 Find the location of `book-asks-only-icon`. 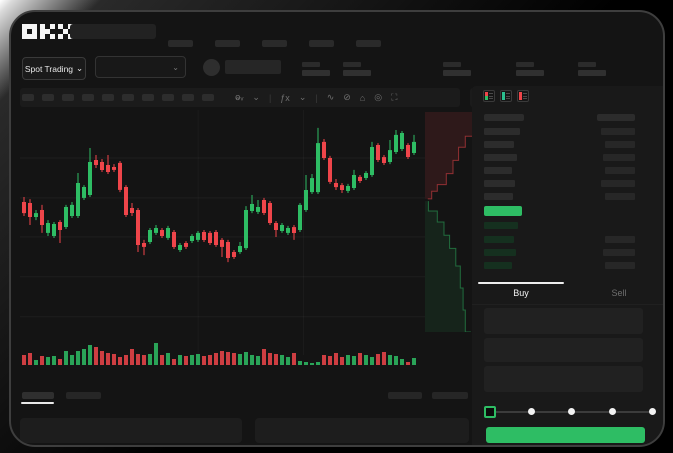

book-asks-only-icon is located at coordinates (523, 96).